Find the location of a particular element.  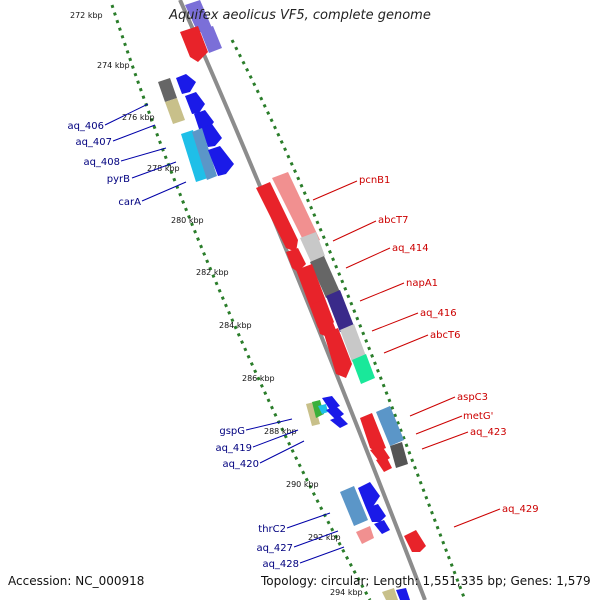

kbp-label: 286 kbp is located at coordinates (258, 378).